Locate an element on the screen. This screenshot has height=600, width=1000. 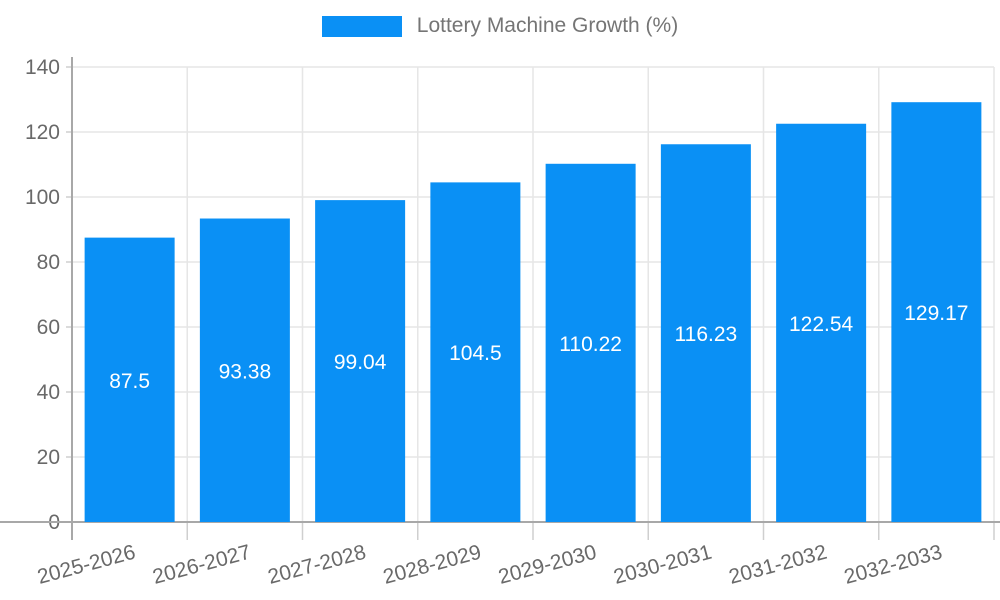
y-tick-label: 140 is located at coordinates (42, 67).